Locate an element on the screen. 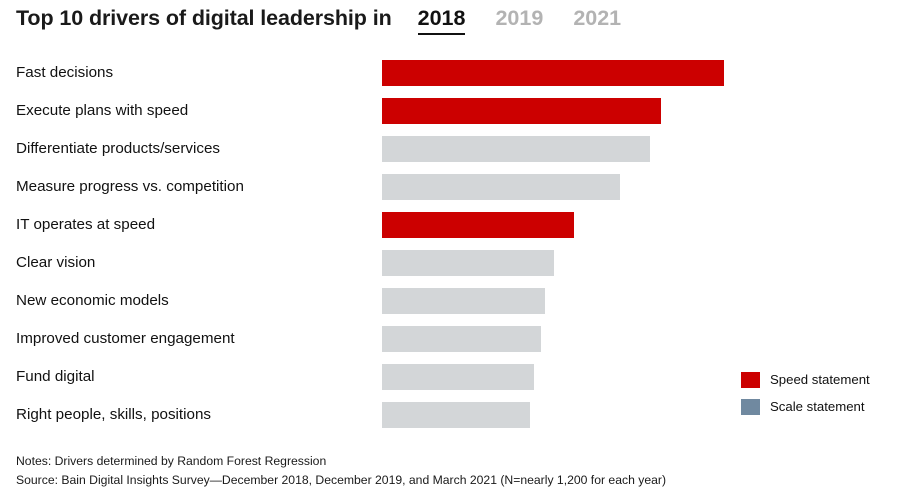 The height and width of the screenshot is (495, 900). bar-row: IT operates at speed is located at coordinates (450, 225).